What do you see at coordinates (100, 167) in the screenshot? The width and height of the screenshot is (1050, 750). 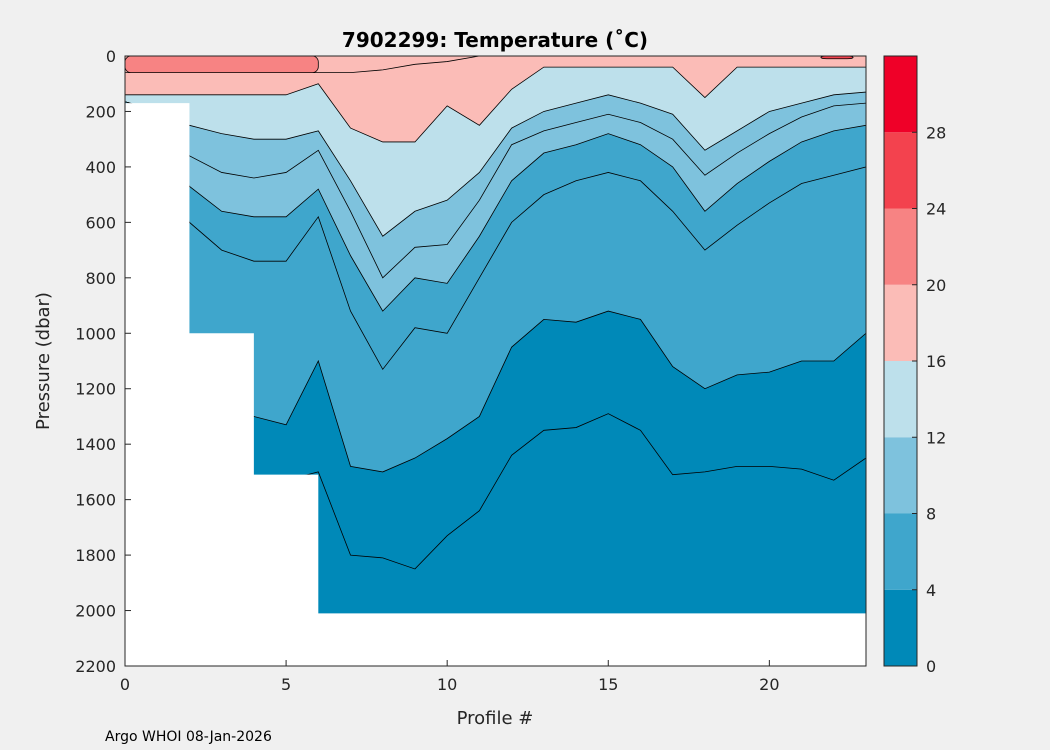 I see `y-tick-label: 400` at bounding box center [100, 167].